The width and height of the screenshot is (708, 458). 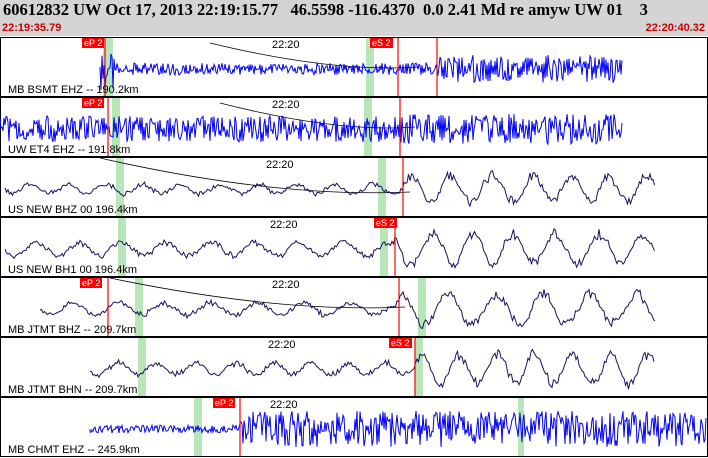 I want to click on trace-panel: 22:20 eP 2 MB CHMT EHZ -- 245.9km, so click(x=354, y=427).